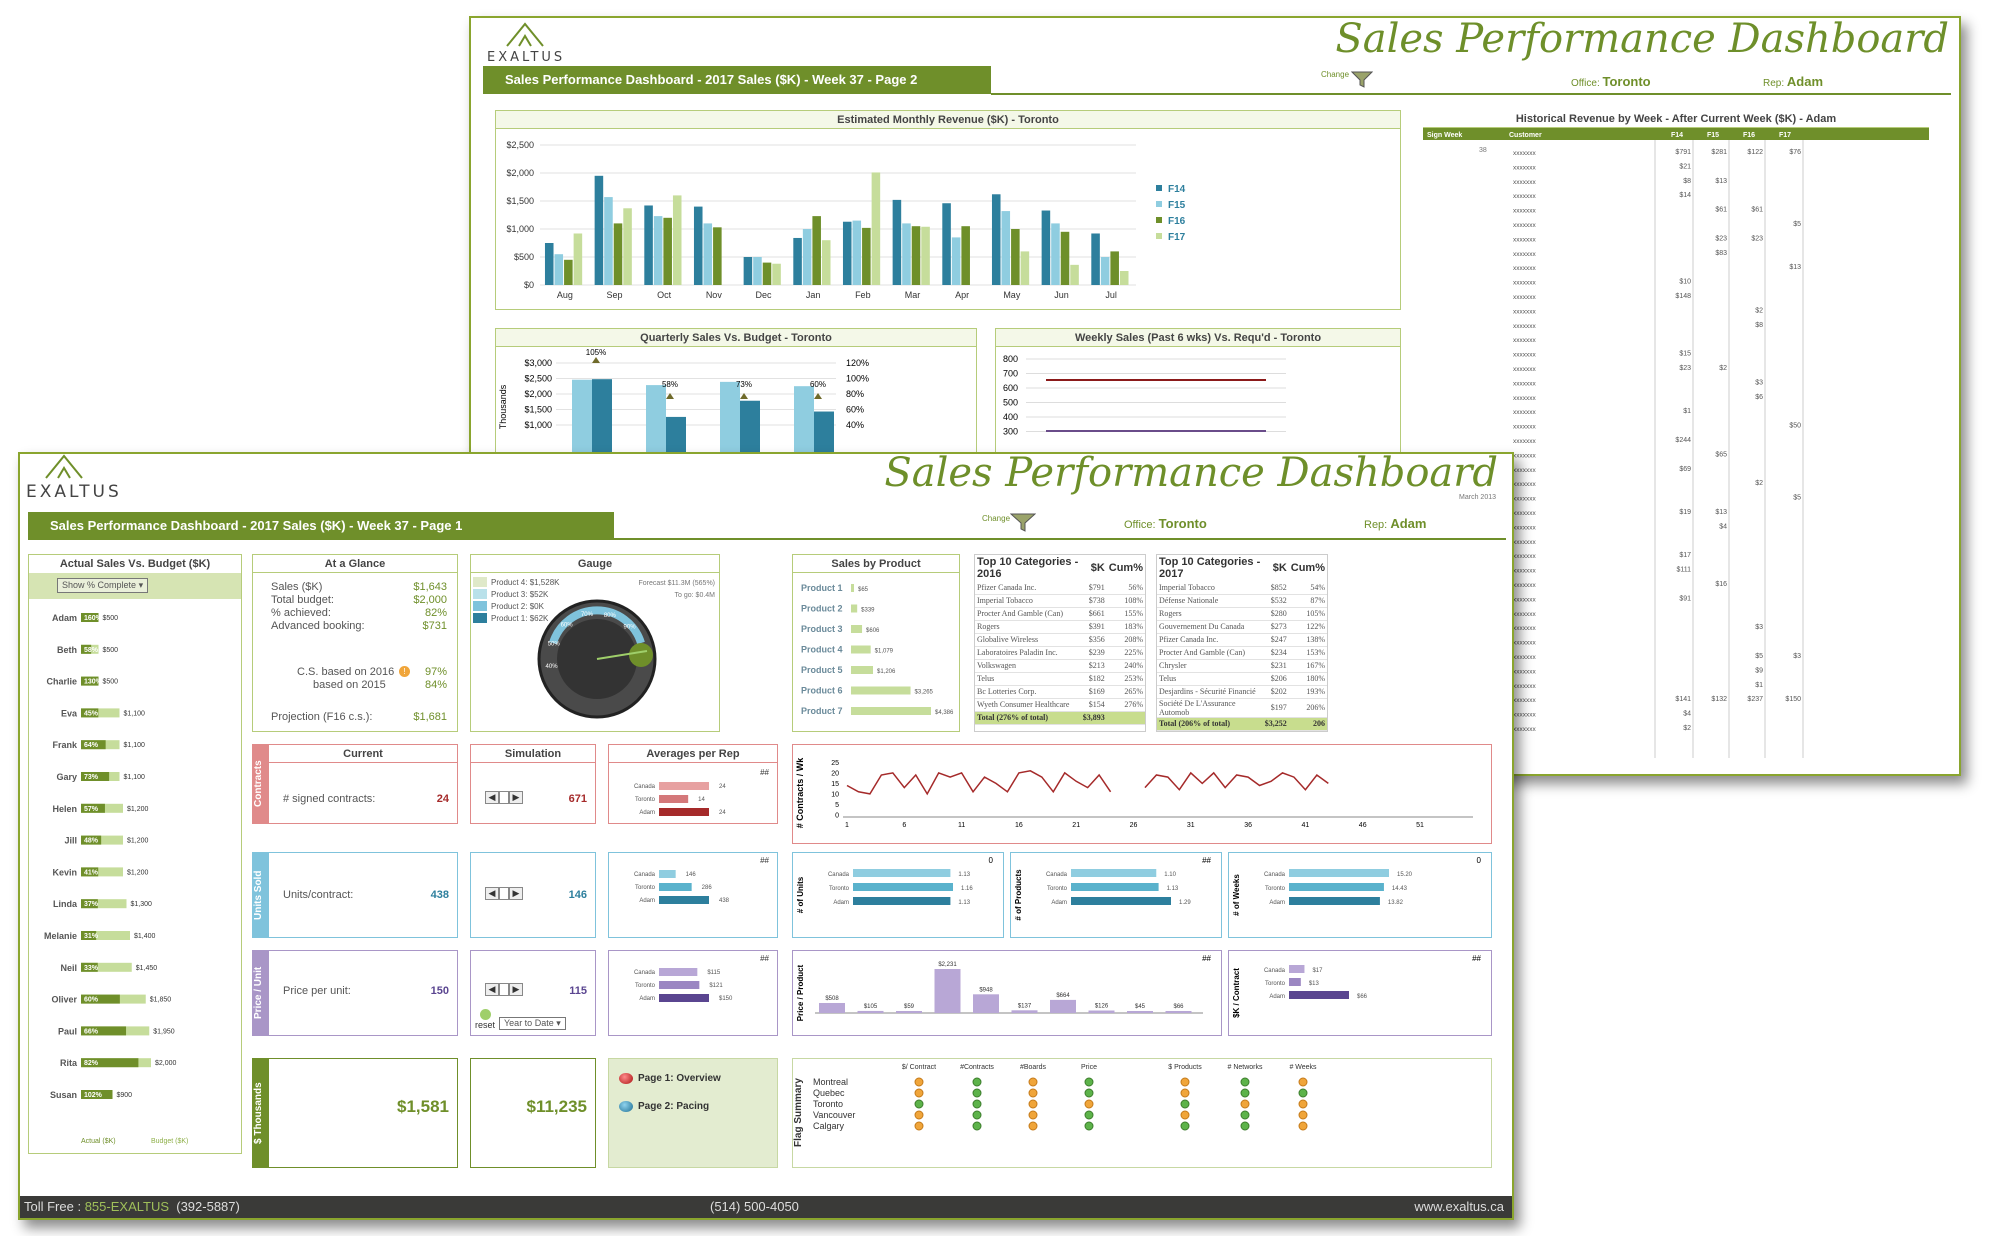 Image resolution: width=1996 pixels, height=1236 pixels. I want to click on table-row: Défense Nationale $532 87%, so click(1242, 601).